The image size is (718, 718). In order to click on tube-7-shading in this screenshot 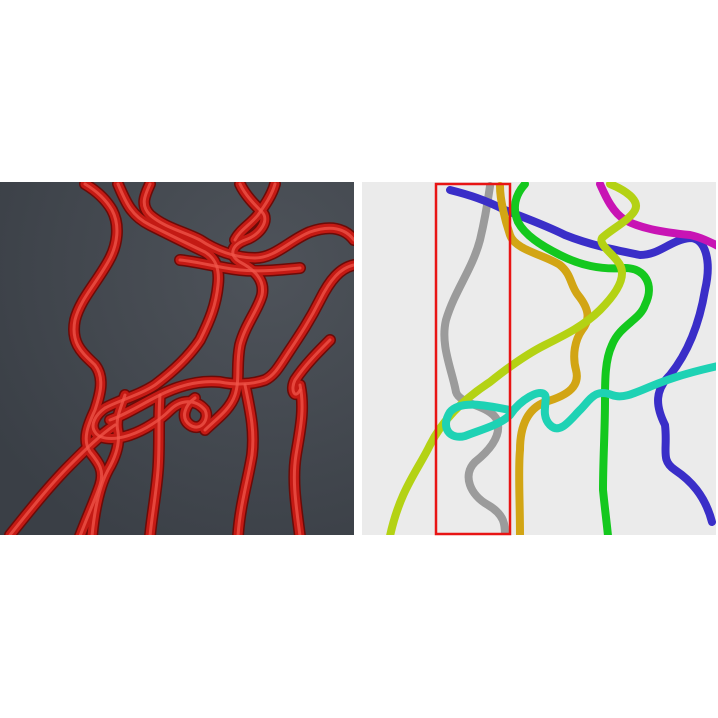, I will do `click(108, 464)`.